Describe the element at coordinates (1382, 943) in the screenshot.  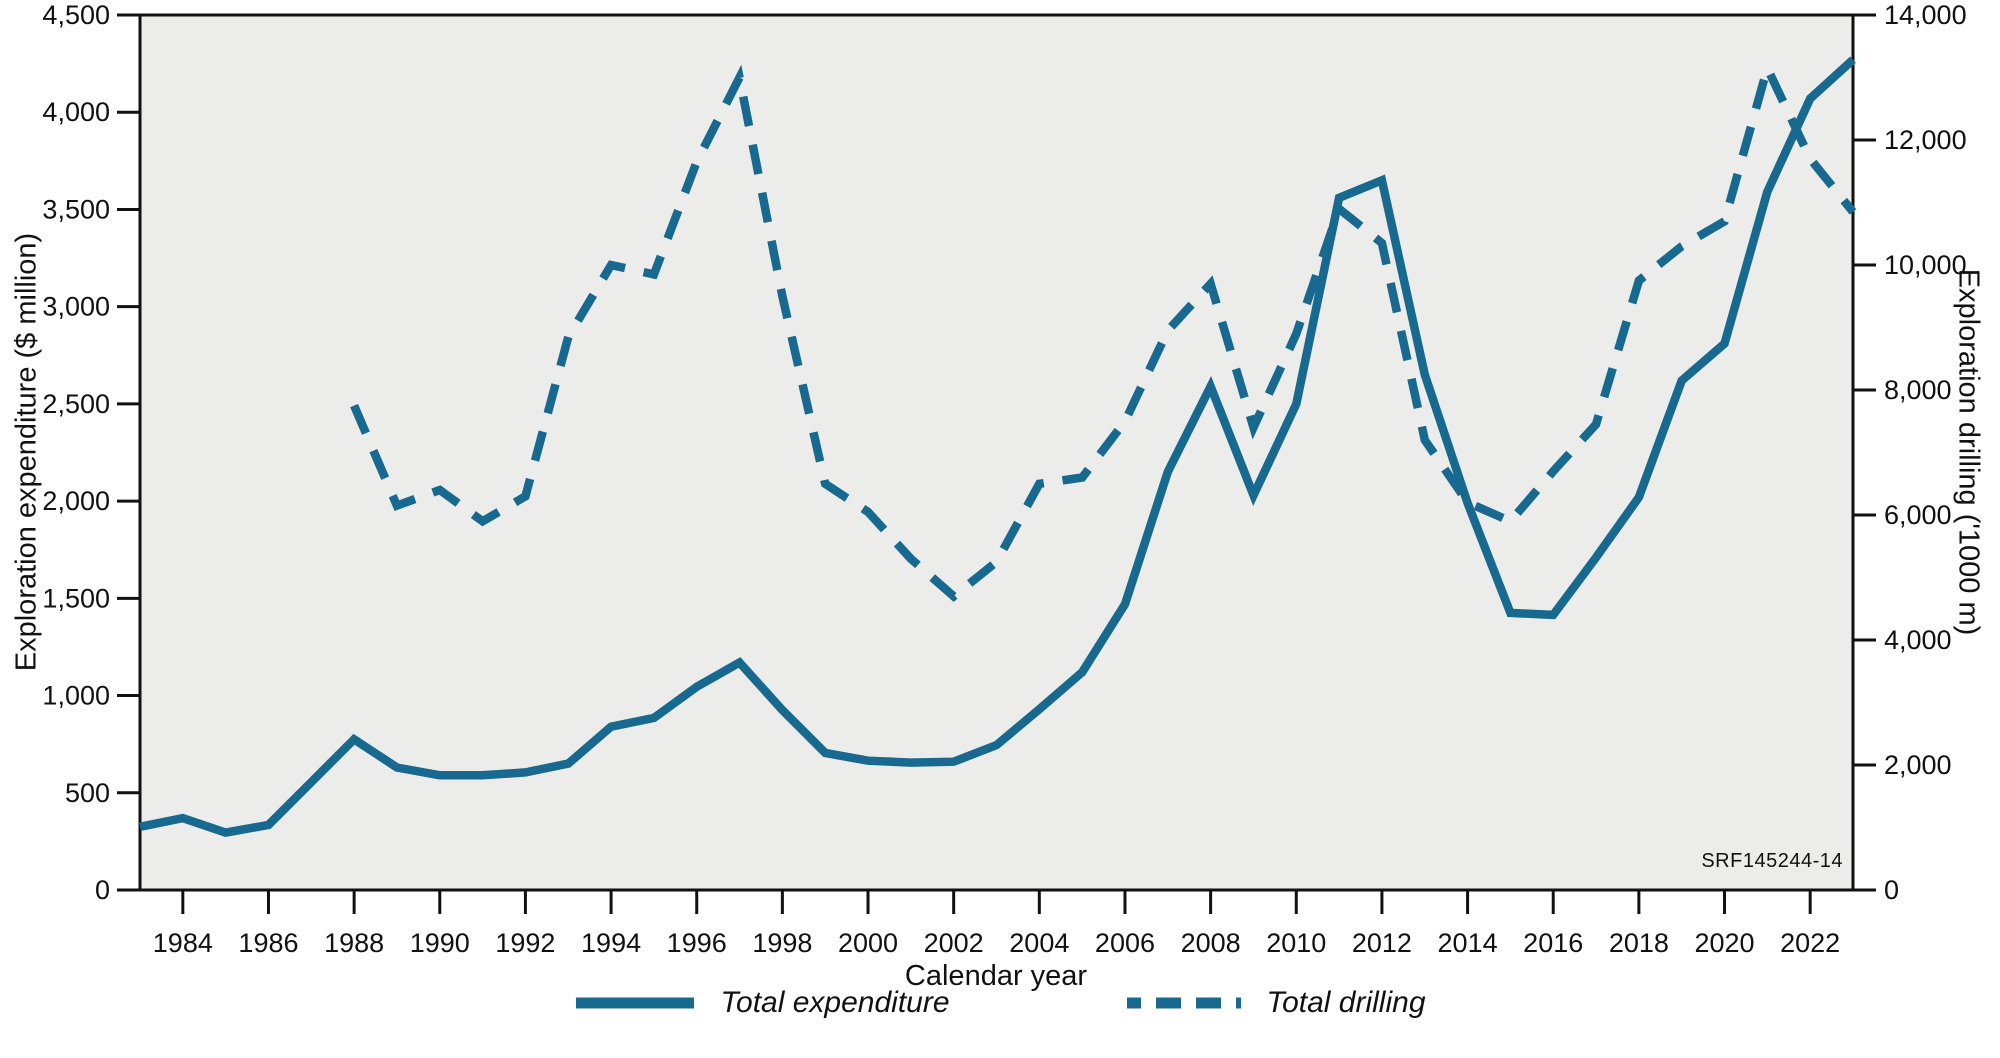
I see `x-tick-label: 2012` at that location.